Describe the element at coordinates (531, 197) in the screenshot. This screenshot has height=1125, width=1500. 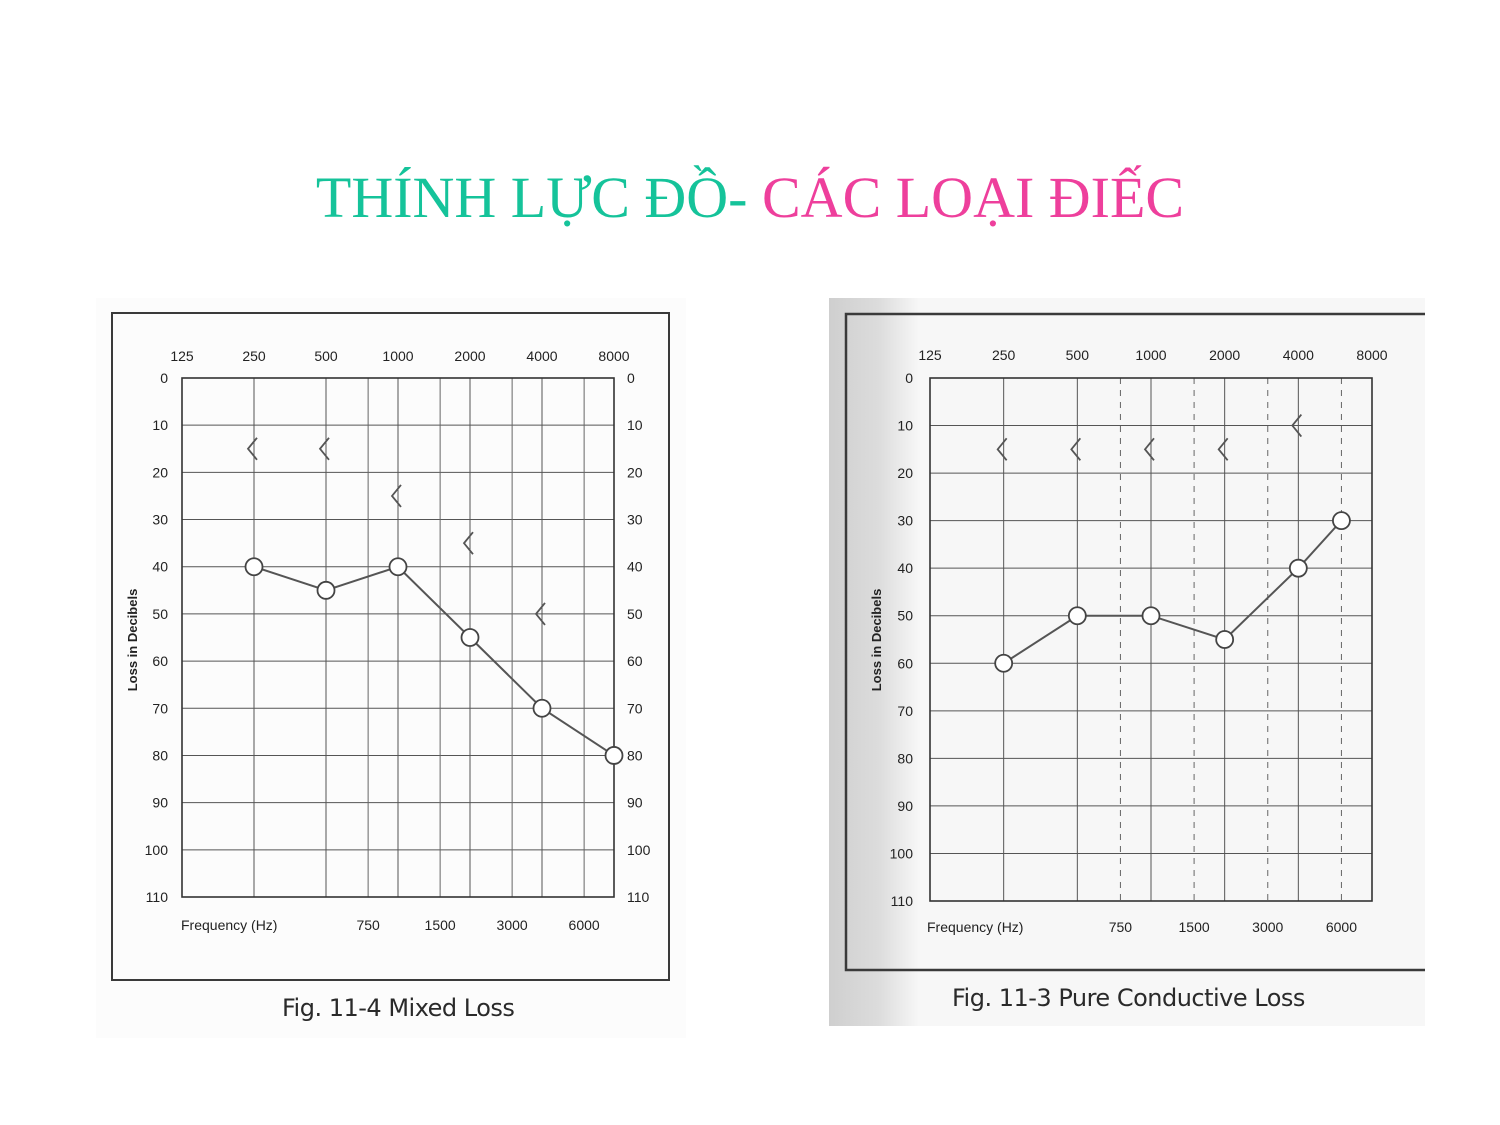
I see `slide-title-part-1: THÍNH LỰC ĐỒ-` at that location.